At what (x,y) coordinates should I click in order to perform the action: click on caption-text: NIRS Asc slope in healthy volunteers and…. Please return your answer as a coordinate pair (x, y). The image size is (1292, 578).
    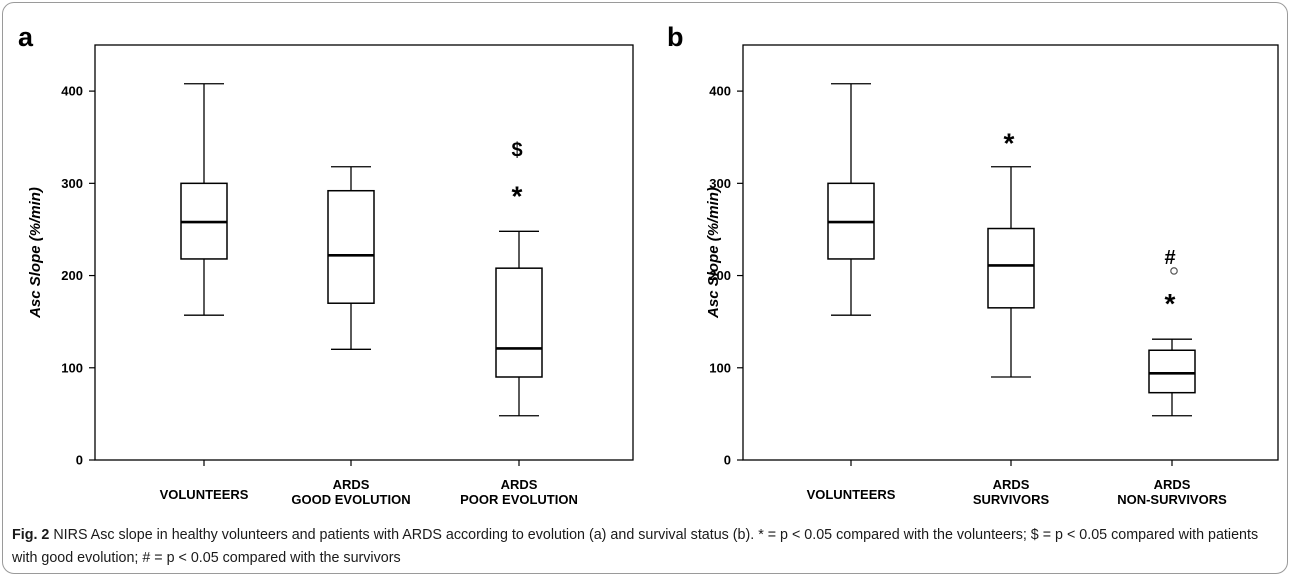
    Looking at the image, I should click on (635, 546).